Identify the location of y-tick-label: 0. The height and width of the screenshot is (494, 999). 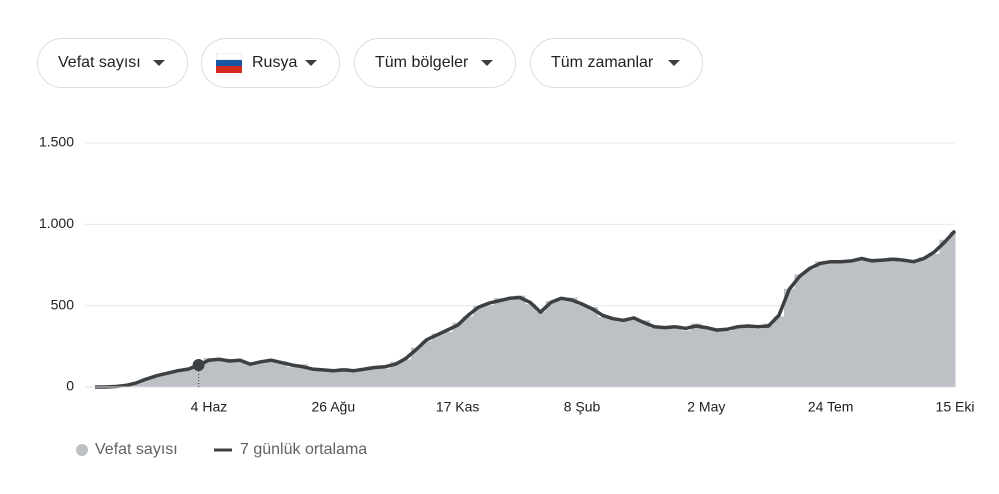
(70, 386).